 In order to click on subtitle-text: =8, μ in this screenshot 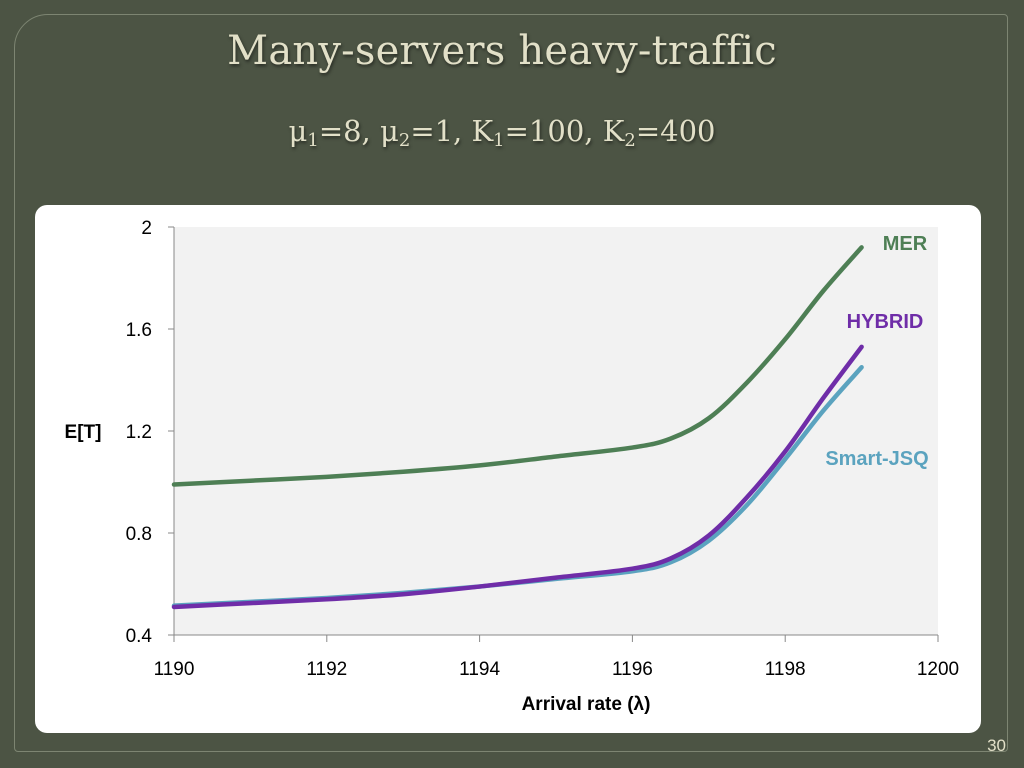, I will do `click(358, 131)`.